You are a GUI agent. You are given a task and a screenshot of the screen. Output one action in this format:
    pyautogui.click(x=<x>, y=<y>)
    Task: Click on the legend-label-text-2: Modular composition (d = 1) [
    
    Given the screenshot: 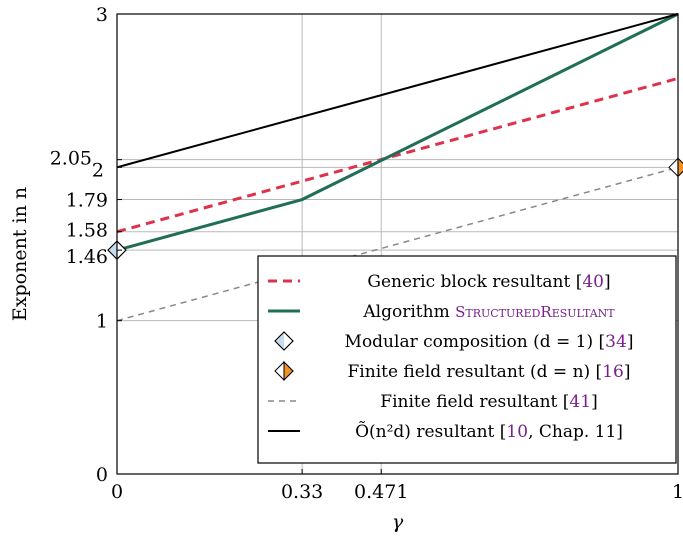 What is the action you would take?
    pyautogui.click(x=475, y=342)
    